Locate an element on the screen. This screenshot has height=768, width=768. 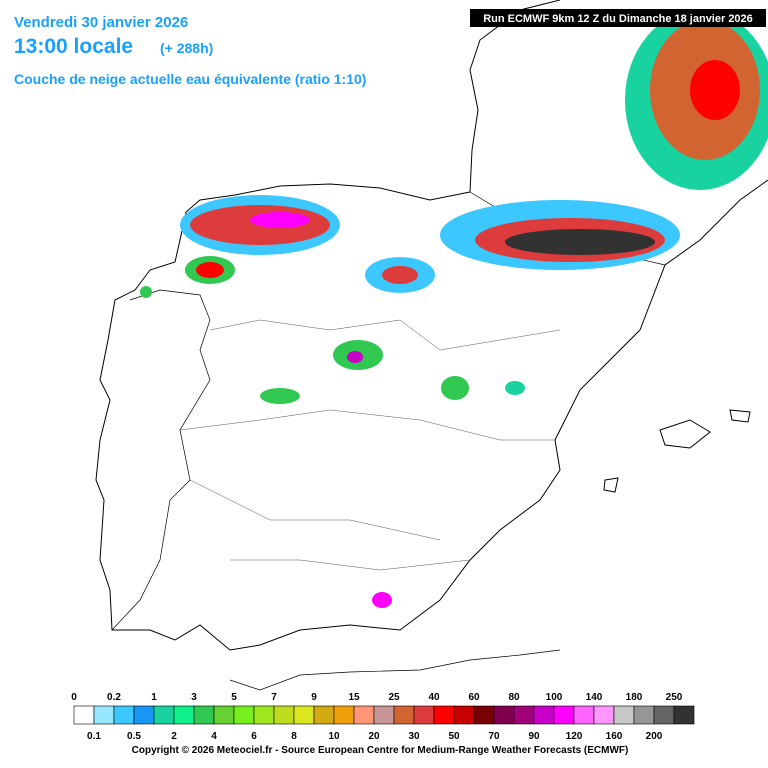
legend-label: 70 is located at coordinates (494, 736).